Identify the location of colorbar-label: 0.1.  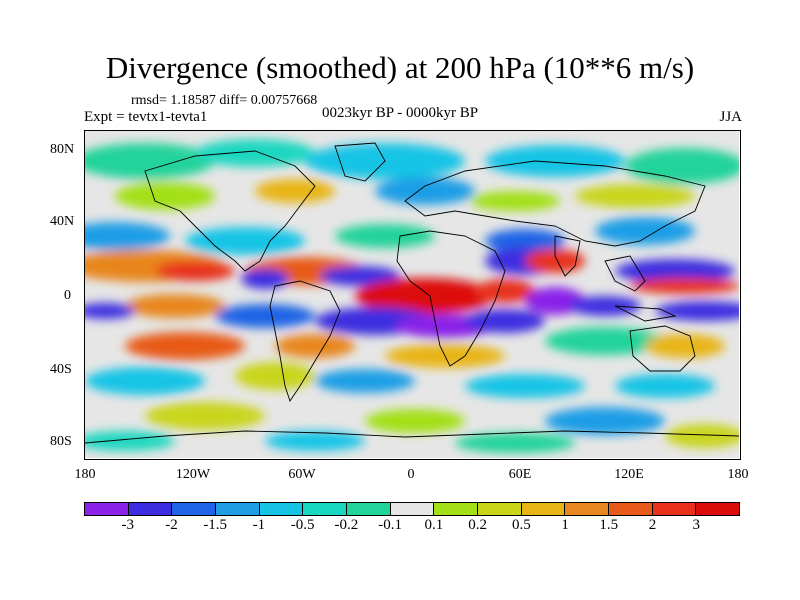
(434, 525).